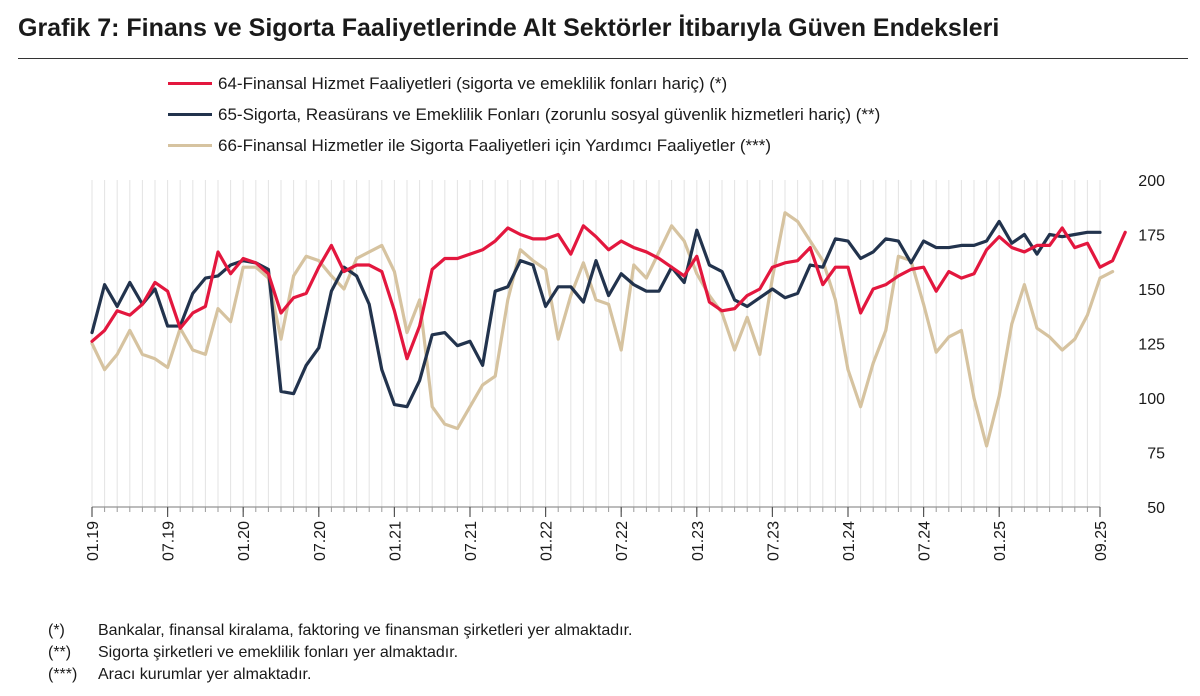 This screenshot has width=1200, height=696. I want to click on x-tick-label: 09.25, so click(1101, 541).